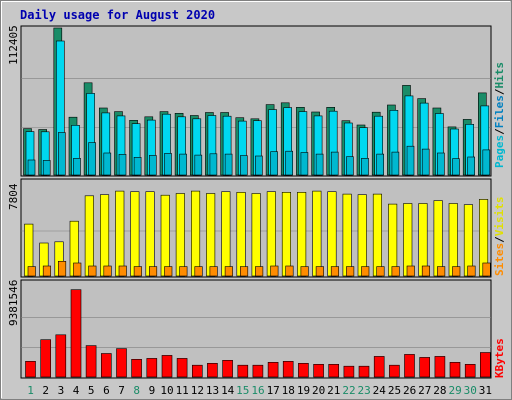 Image resolution: width=512 pixels, height=400 pixels. What do you see at coordinates (409, 390) in the screenshot?
I see `day-label: 26` at bounding box center [409, 390].